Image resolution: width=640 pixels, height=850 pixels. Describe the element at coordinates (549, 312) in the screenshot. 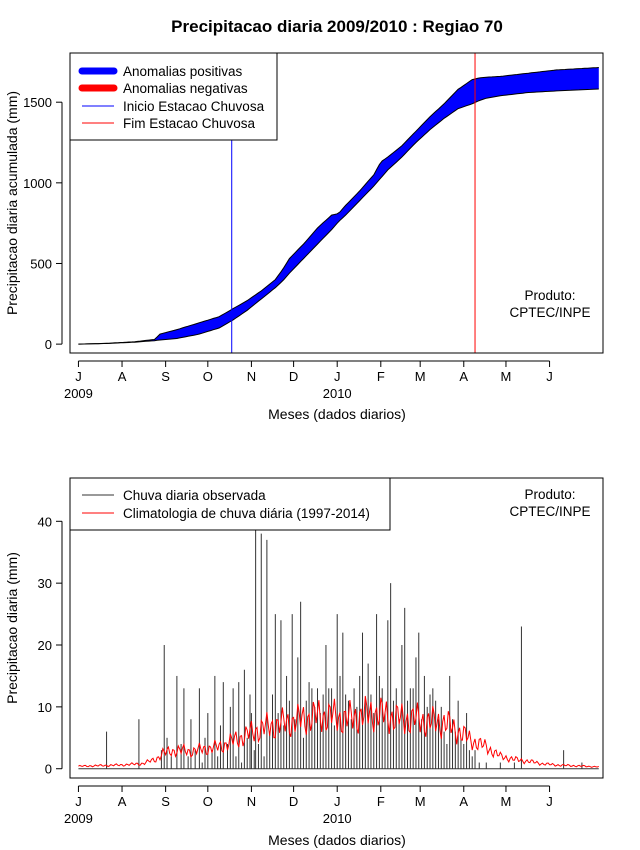

I see `top-product-label-line2: CPTEC/INPE` at that location.